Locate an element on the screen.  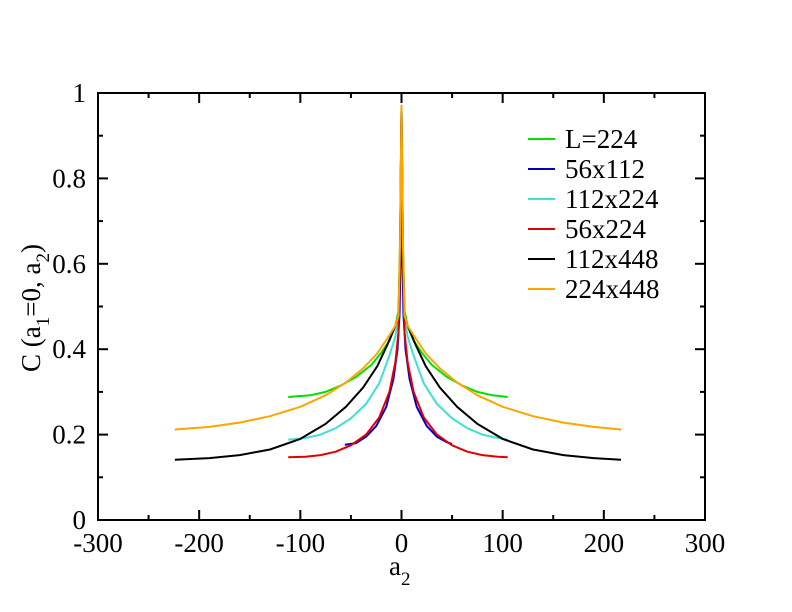
y-tick-label: 0.6 is located at coordinates (69, 264).